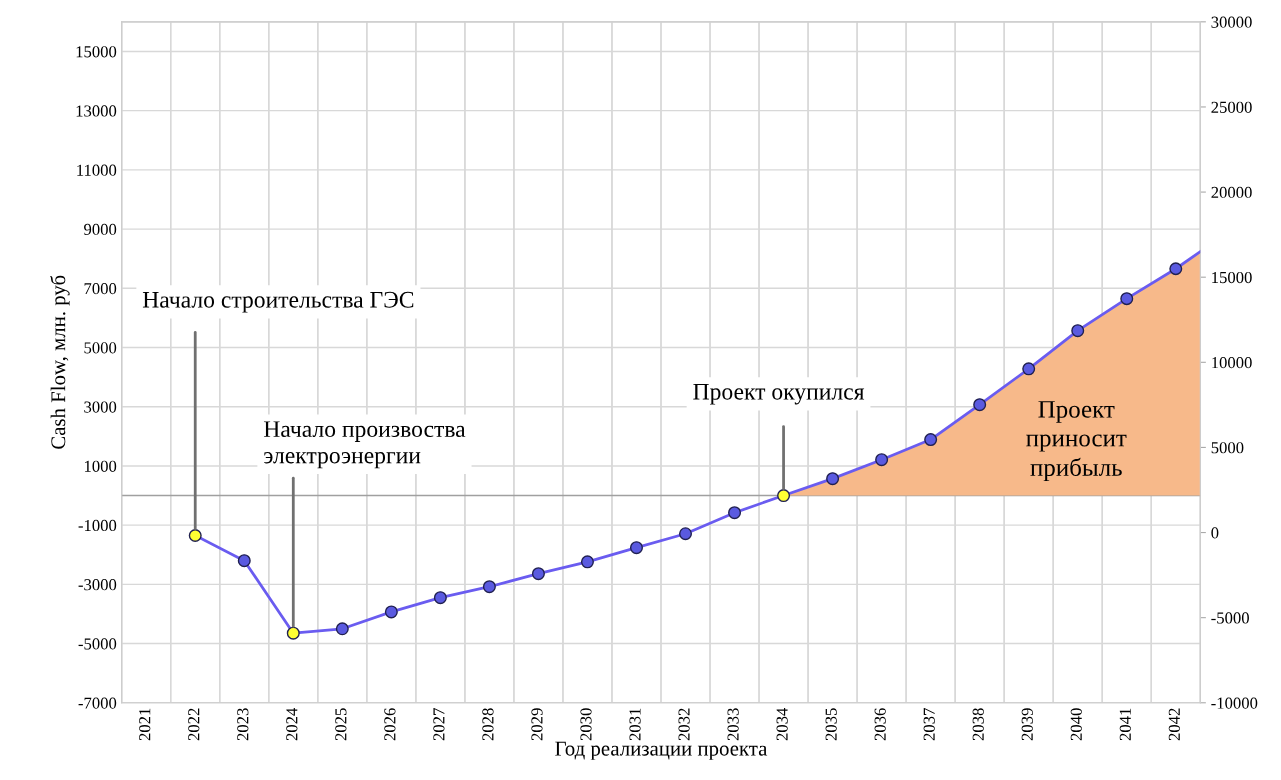 This screenshot has height=780, width=1281. Describe the element at coordinates (880, 724) in the screenshot. I see `x-tick-label: 2036` at that location.